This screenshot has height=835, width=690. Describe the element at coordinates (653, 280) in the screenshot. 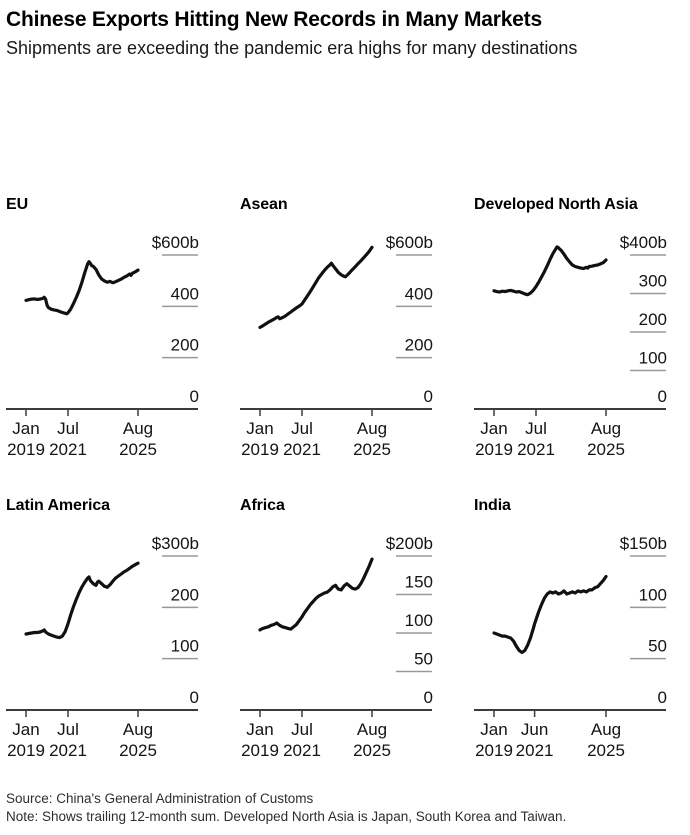

I see `y-tick-label: 300` at that location.